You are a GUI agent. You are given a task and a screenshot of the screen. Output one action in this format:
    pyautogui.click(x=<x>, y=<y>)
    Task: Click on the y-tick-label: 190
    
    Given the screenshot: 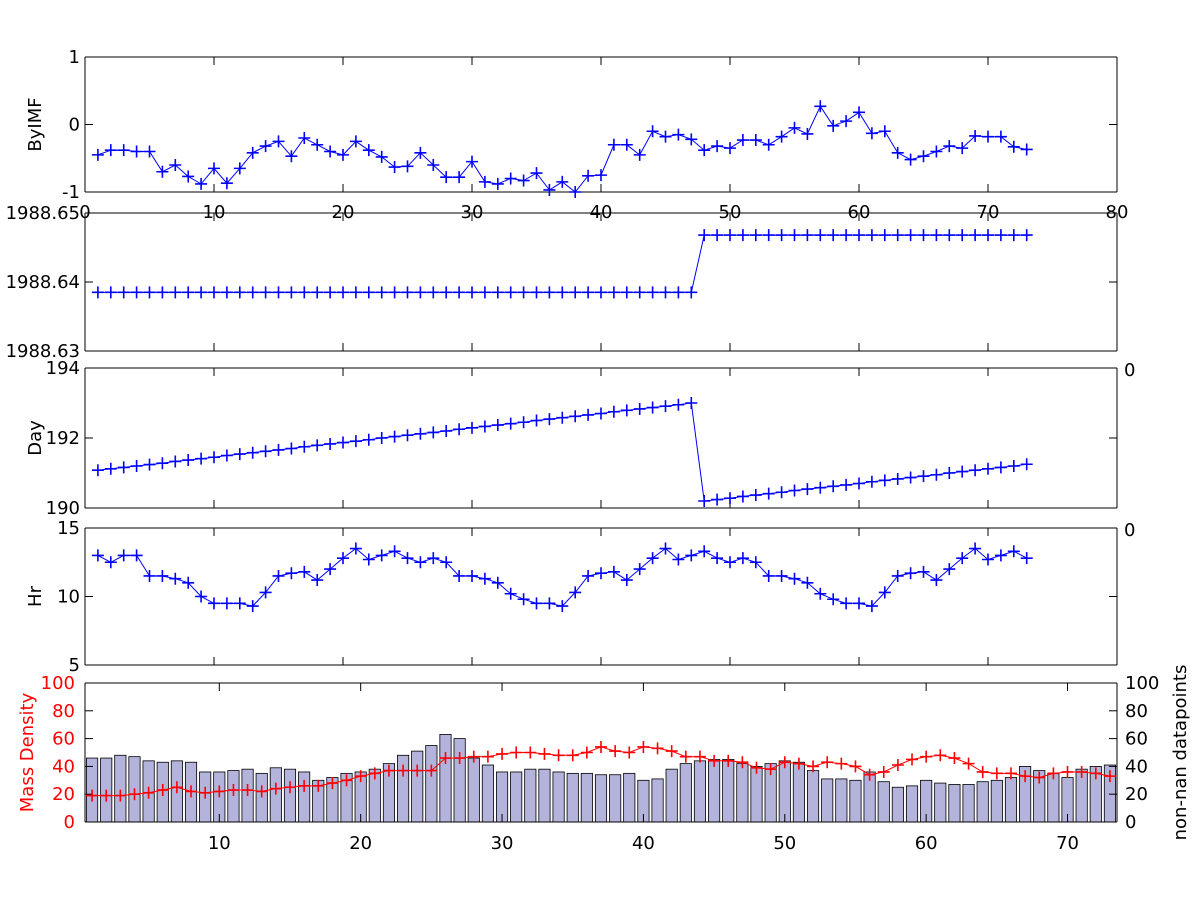 What is the action you would take?
    pyautogui.click(x=63, y=508)
    